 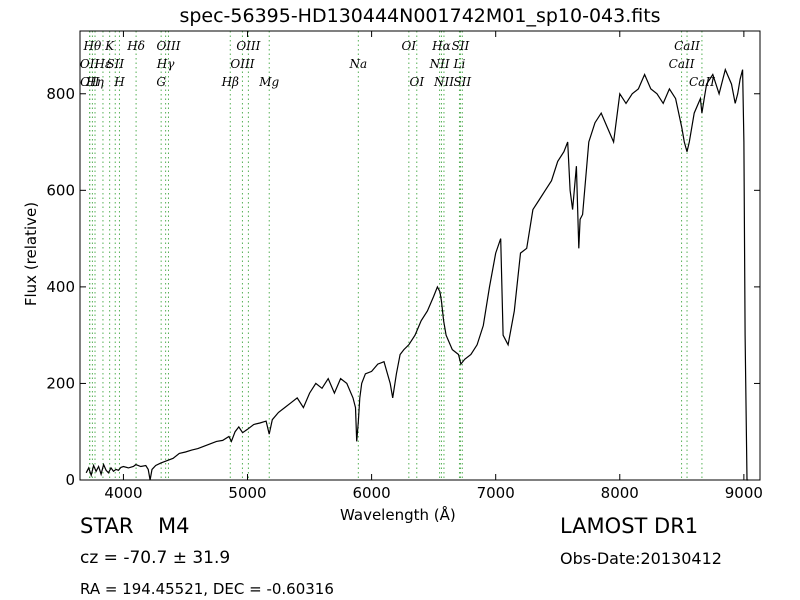 I want to click on line-marker-label: Li, so click(x=459, y=64).